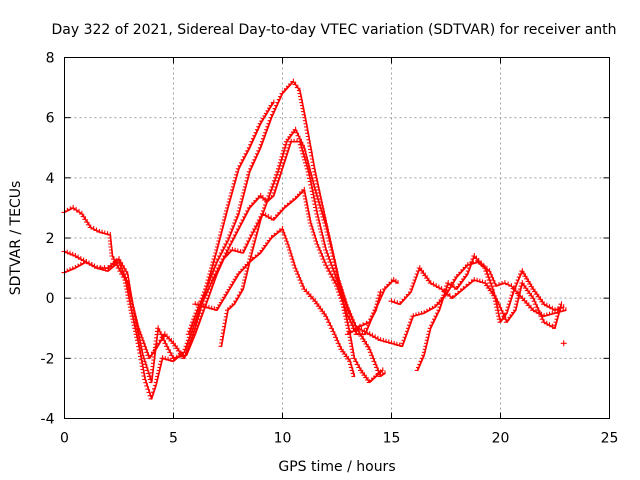 Image resolution: width=640 pixels, height=480 pixels. I want to click on y-tick-label-6: 8, so click(50, 59).